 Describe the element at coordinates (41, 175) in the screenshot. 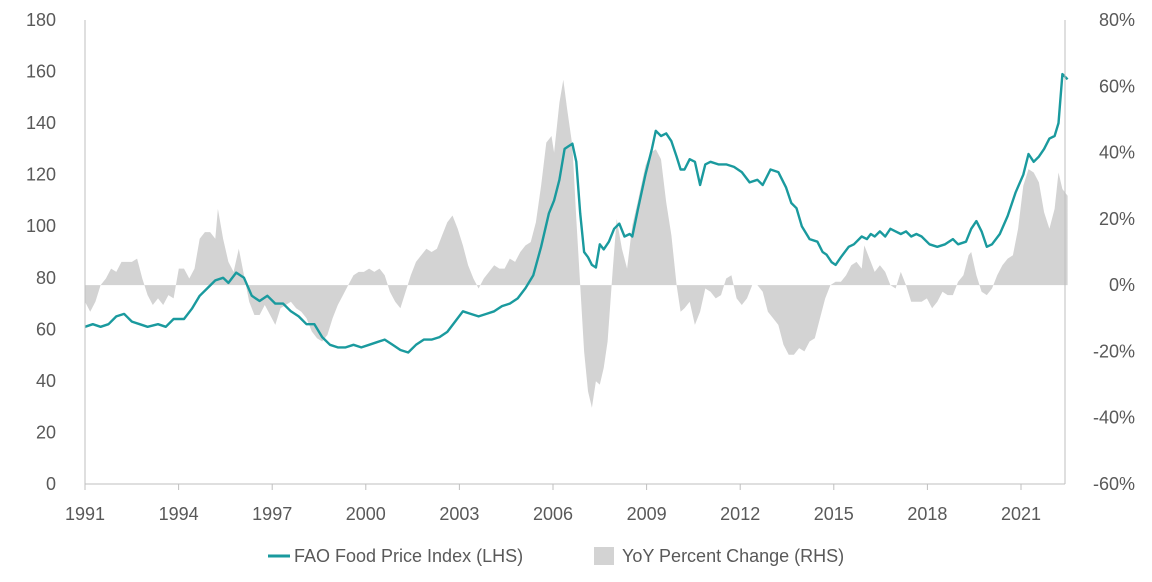

I see `y-left-tick-label: 120` at that location.